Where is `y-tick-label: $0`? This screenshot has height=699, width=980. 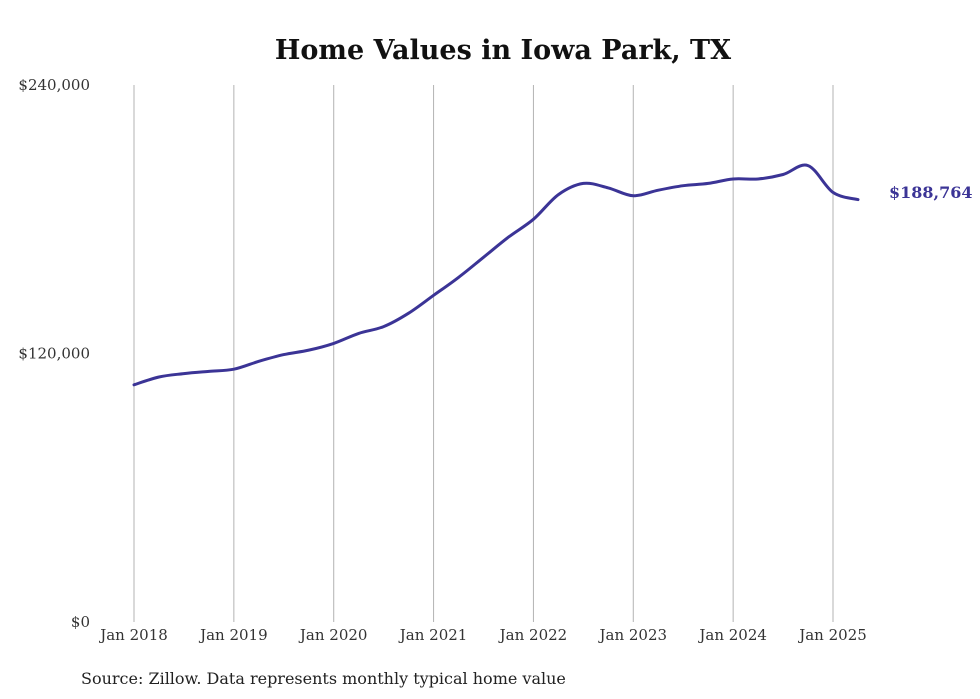
y-tick-label: $0 is located at coordinates (80, 622).